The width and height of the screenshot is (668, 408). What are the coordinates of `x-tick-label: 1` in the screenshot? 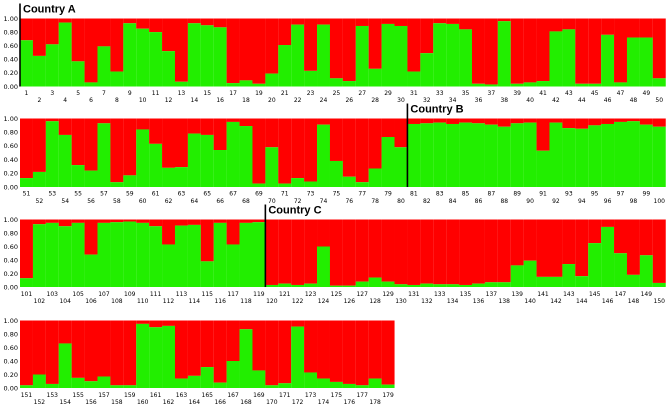 It's located at (27, 93).